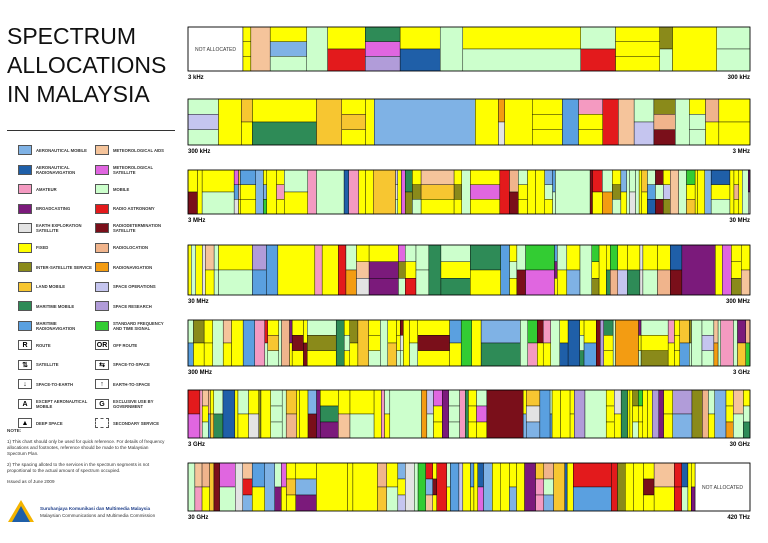 This screenshot has height=543, width=768. I want to click on legend-item: SECONDARY SERVICE, so click(134, 423).